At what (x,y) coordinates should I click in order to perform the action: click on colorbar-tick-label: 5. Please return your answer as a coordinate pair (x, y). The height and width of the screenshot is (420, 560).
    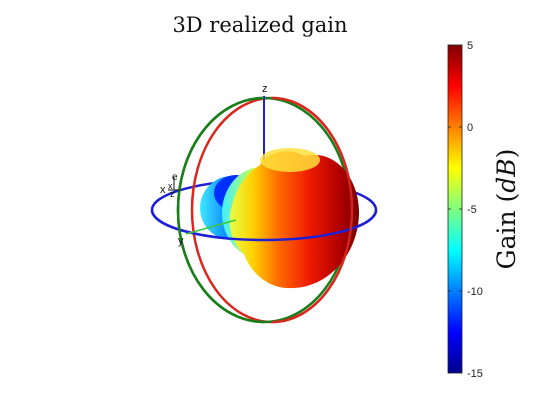
    Looking at the image, I should click on (470, 46).